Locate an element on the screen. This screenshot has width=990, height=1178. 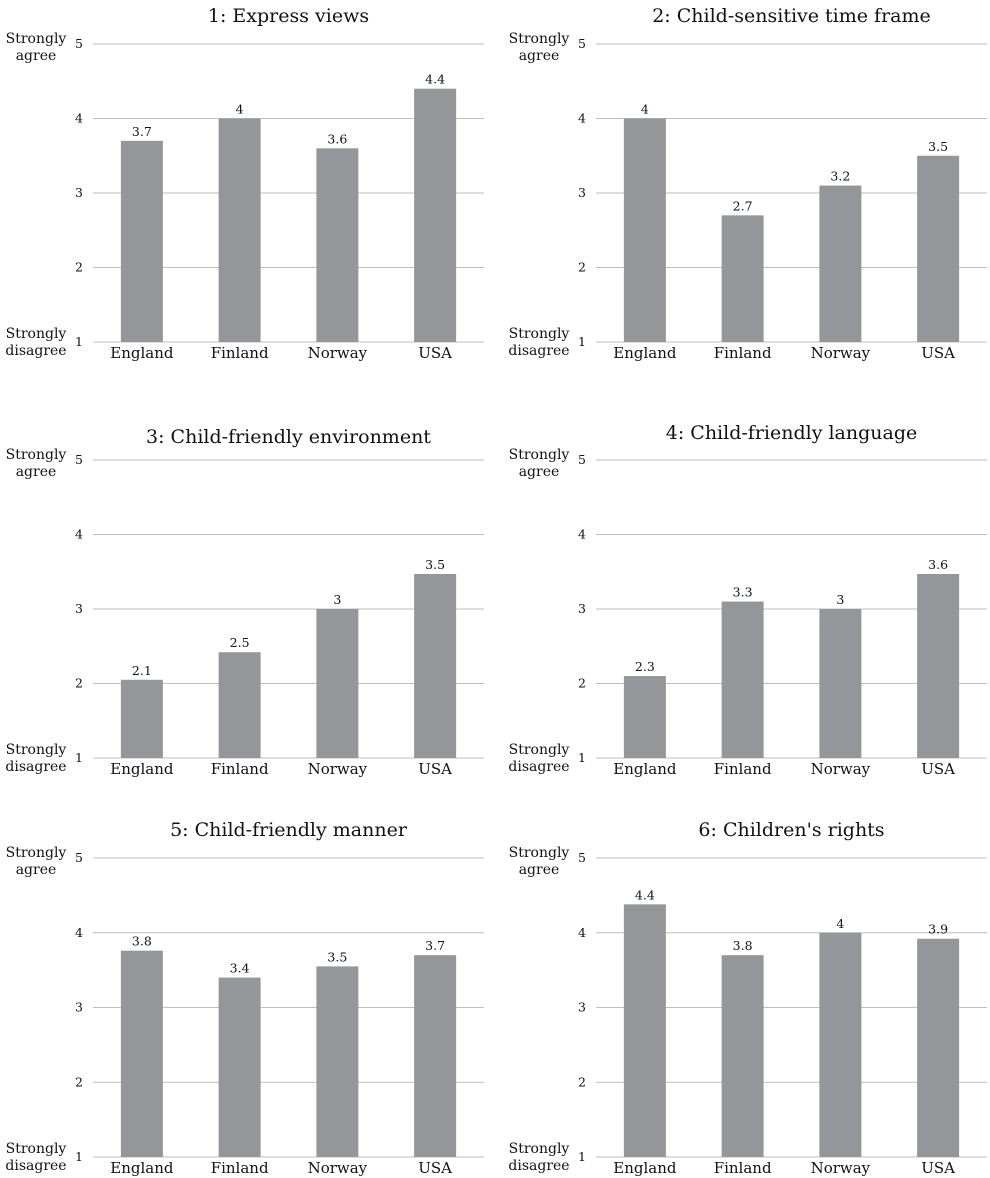
chart-title: 4: Child-friendly language is located at coordinates (792, 433).